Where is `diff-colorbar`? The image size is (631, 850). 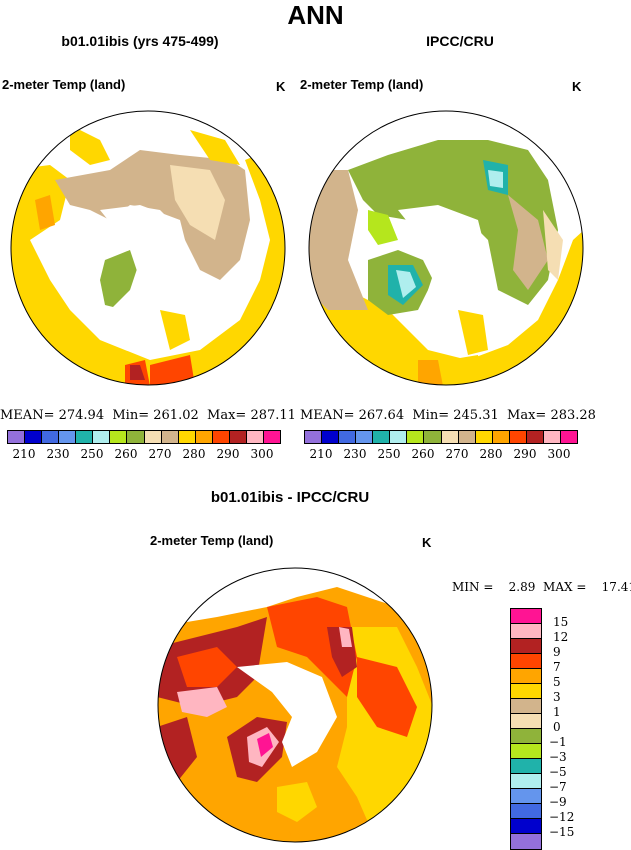 diff-colorbar is located at coordinates (526, 729).